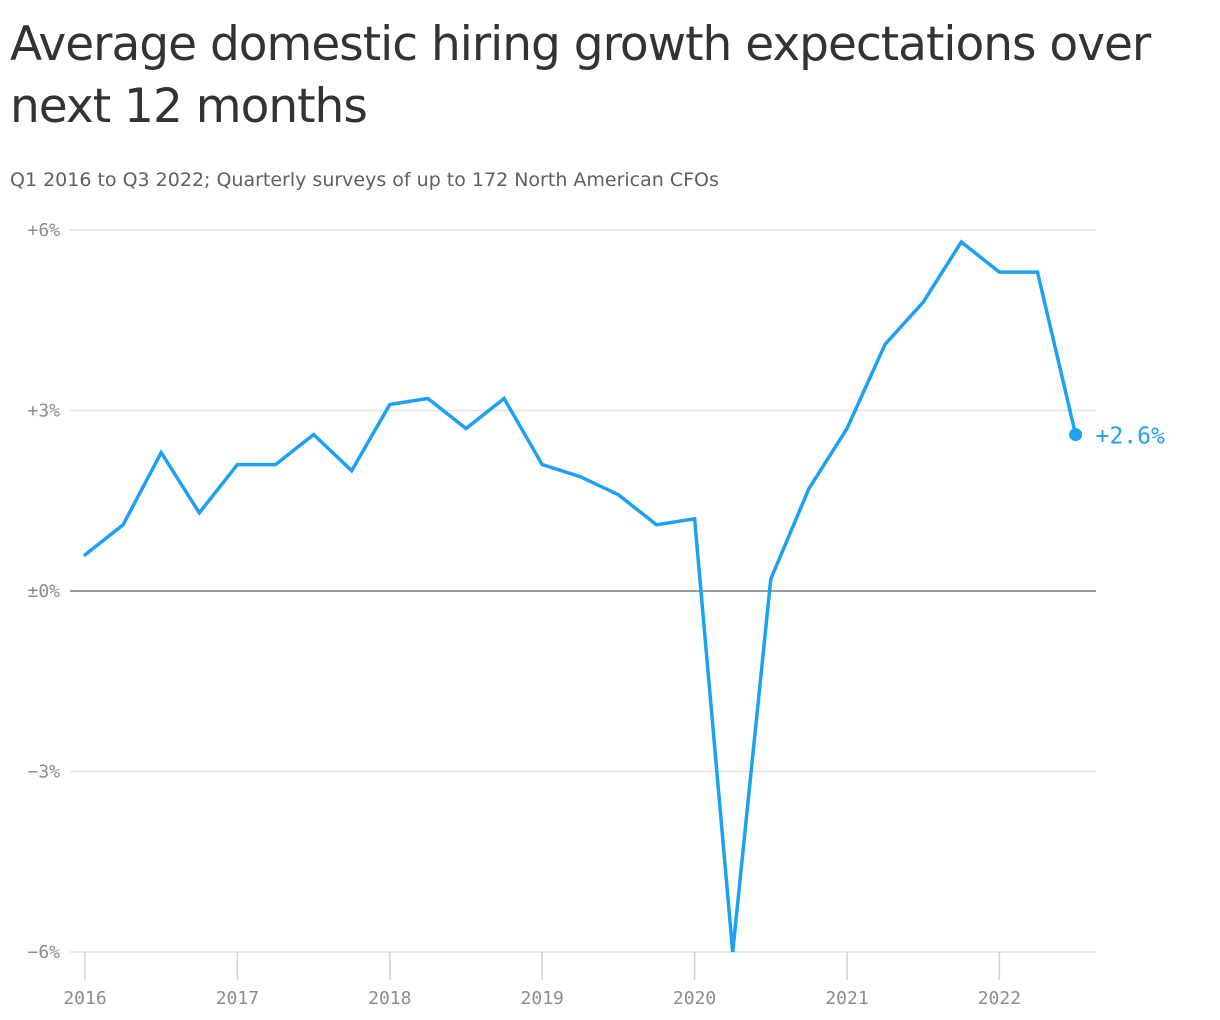 Image resolution: width=1220 pixels, height=1020 pixels. Describe the element at coordinates (694, 998) in the screenshot. I see `x-tick-label: 2020` at that location.